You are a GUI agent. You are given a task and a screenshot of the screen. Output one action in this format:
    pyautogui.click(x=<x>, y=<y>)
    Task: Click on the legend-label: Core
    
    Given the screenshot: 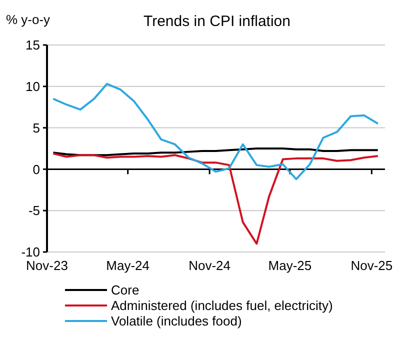 What is the action you would take?
    pyautogui.click(x=125, y=290)
    